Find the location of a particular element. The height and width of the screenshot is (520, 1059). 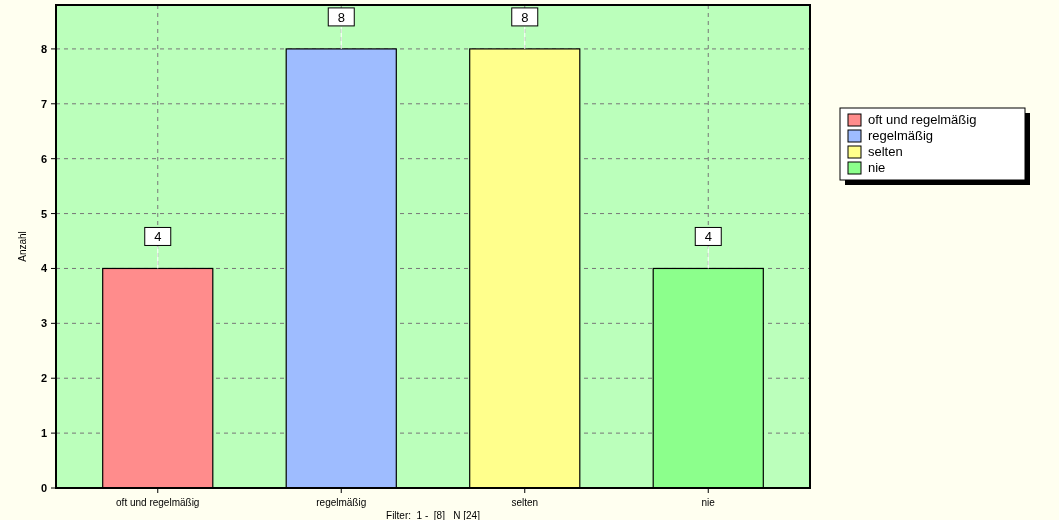

y-tick-label: 1 is located at coordinates (43, 433).